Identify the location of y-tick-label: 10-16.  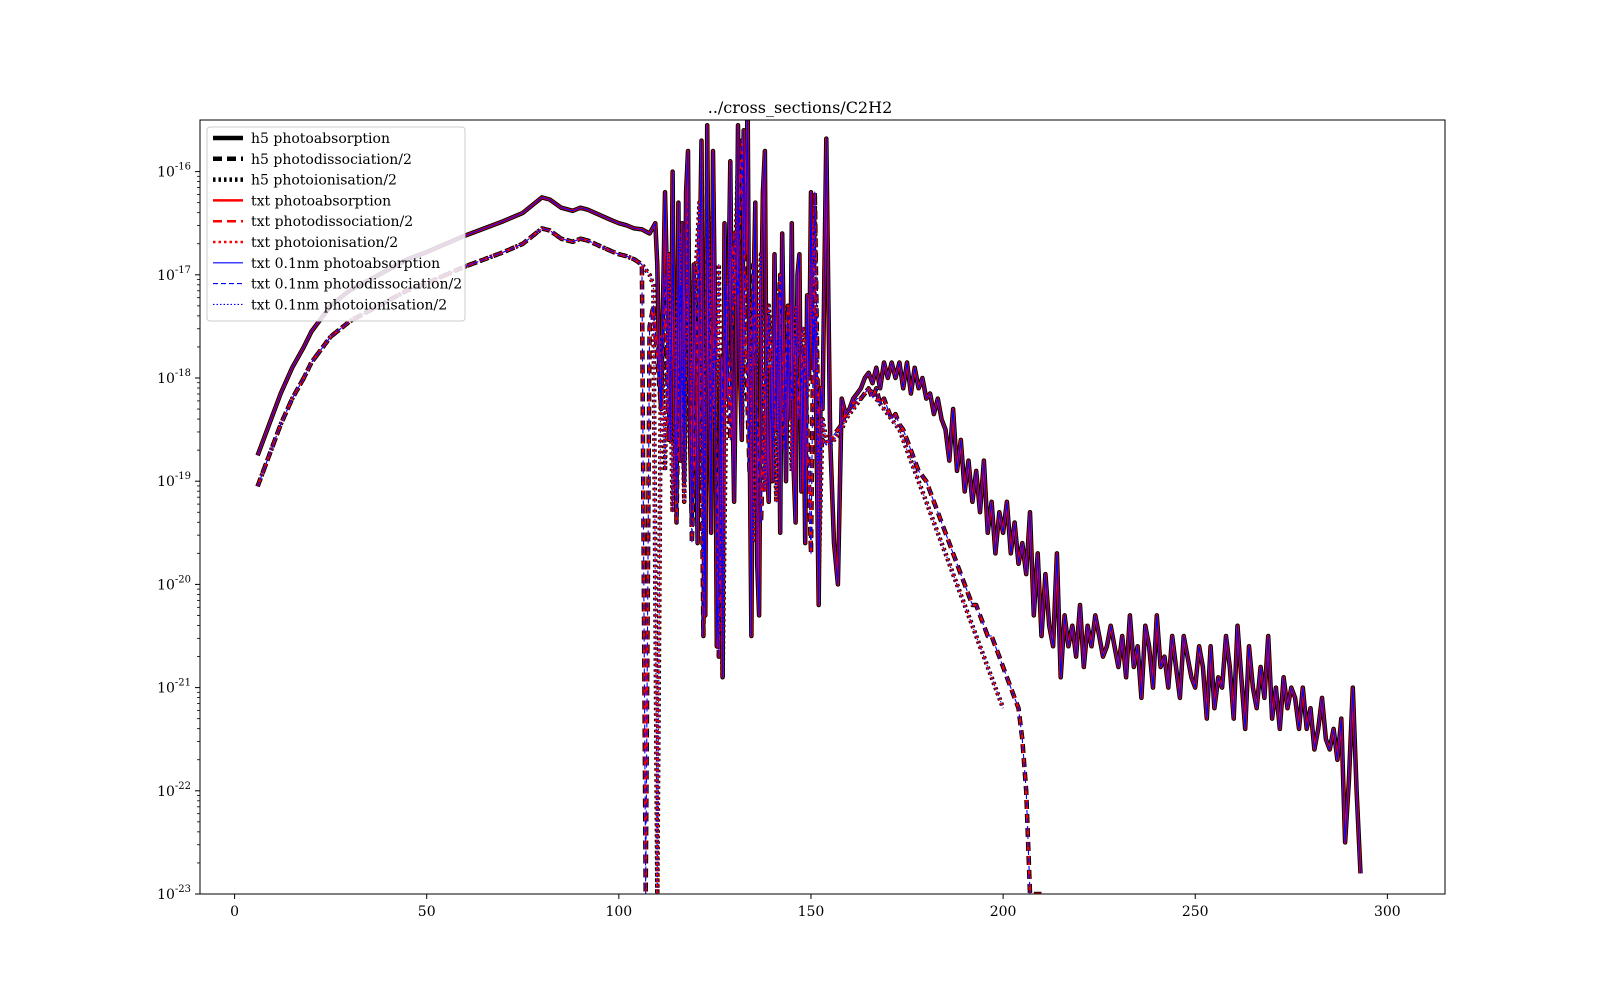
(174, 171).